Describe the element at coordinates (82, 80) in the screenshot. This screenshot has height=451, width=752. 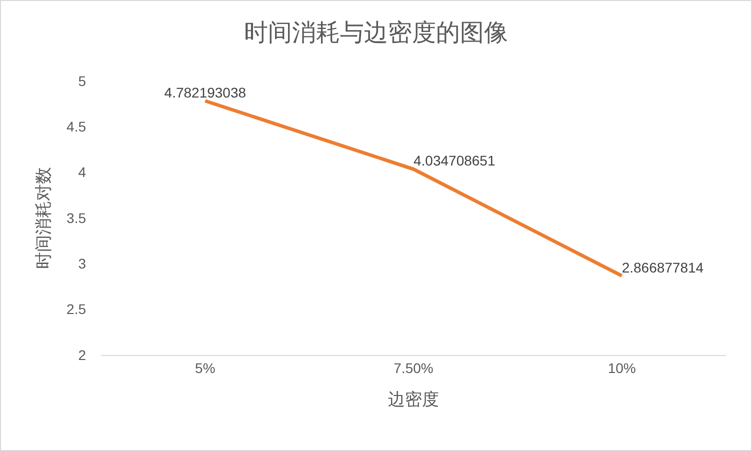
I see `y-tick-label: 5` at that location.